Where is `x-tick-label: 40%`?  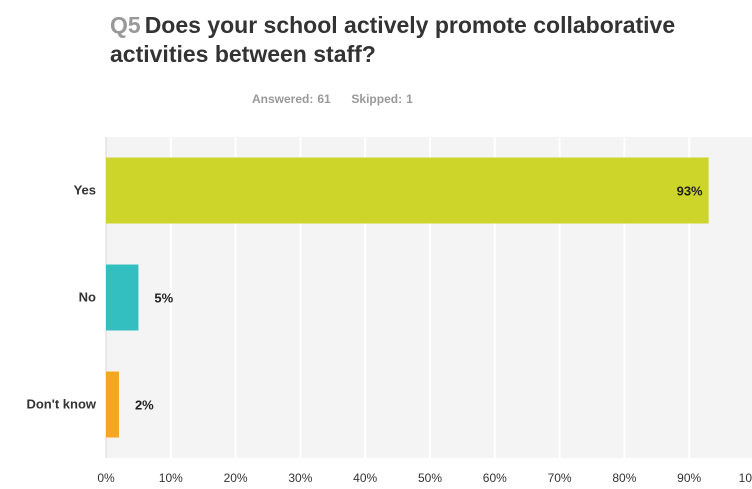 x-tick-label: 40% is located at coordinates (365, 478).